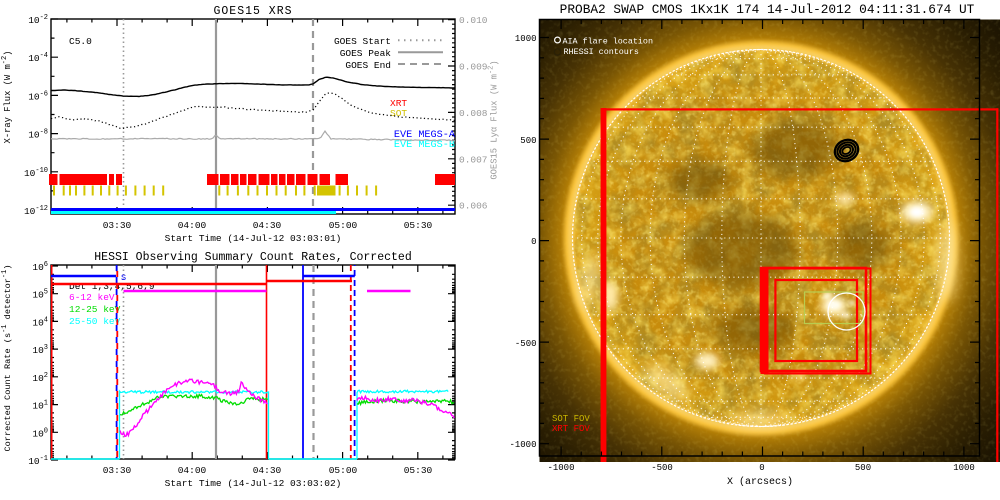 This screenshot has width=1000, height=500. What do you see at coordinates (253, 238) in the screenshot?
I see `svg-text:Start Time (14-Jul-12 03:03:01: Start Time (14-Jul-12 03:03:01)` at bounding box center [253, 238].